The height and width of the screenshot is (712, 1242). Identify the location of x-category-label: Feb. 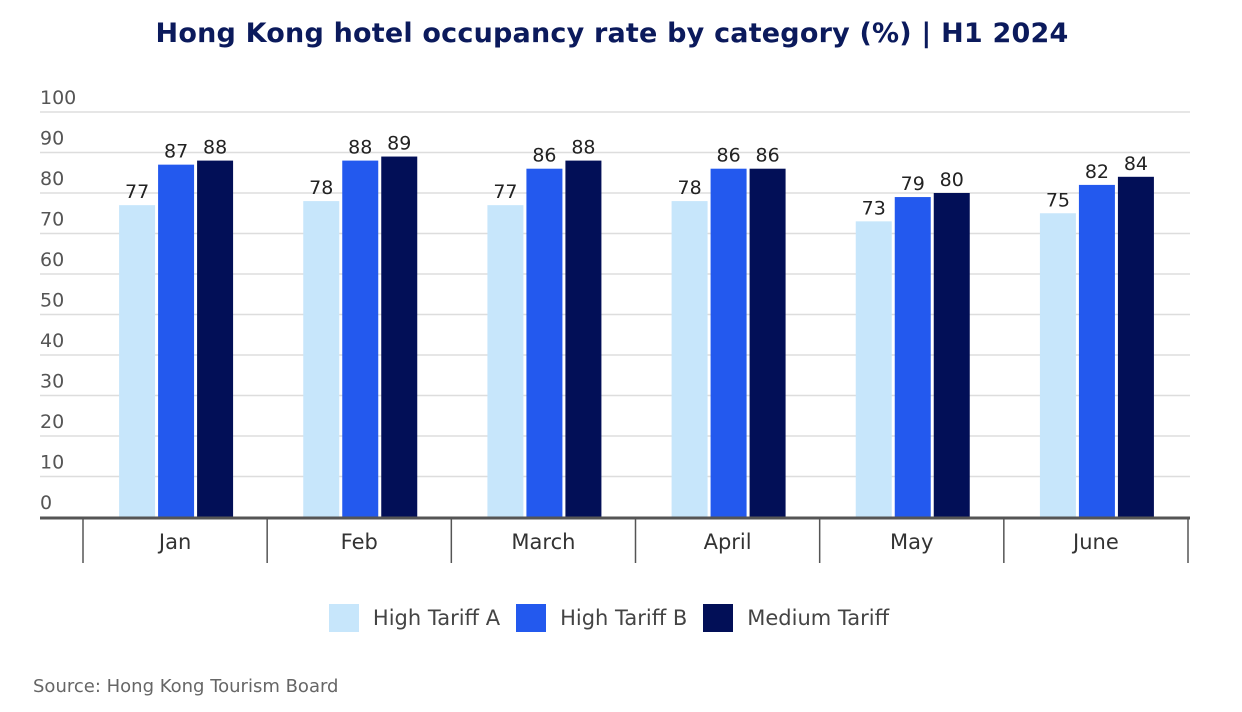
(359, 542).